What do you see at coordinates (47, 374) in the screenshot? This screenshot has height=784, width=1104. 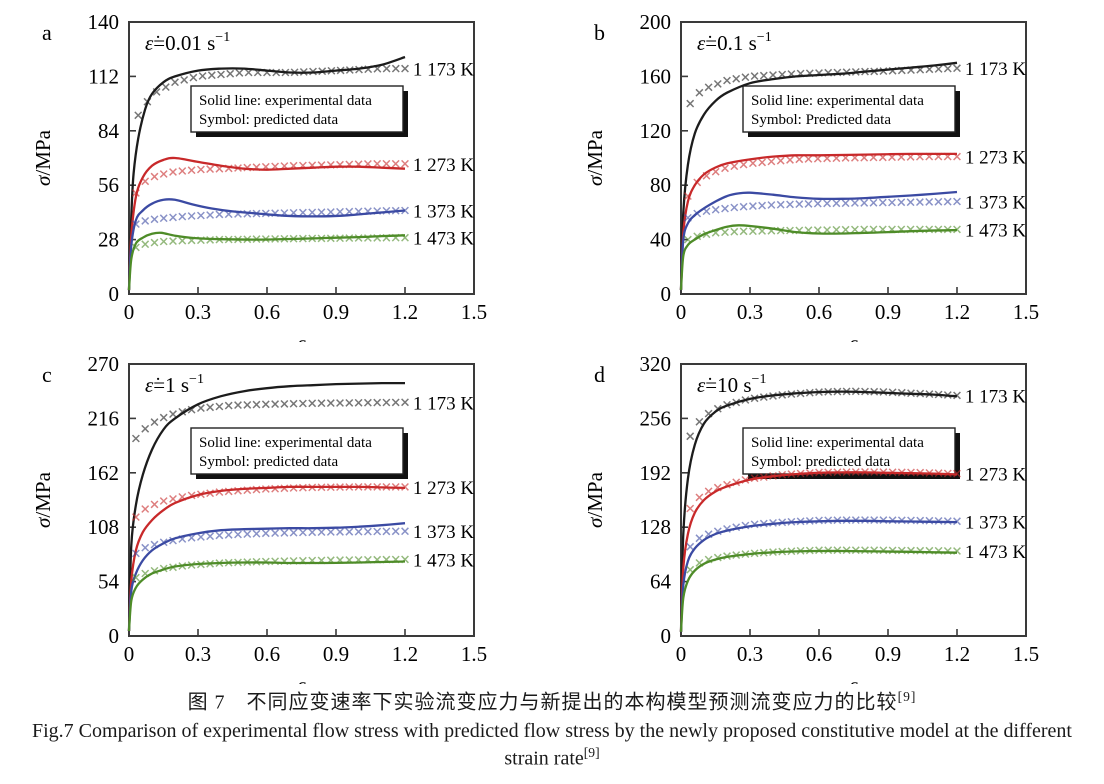 I see `panel-letter: c` at bounding box center [47, 374].